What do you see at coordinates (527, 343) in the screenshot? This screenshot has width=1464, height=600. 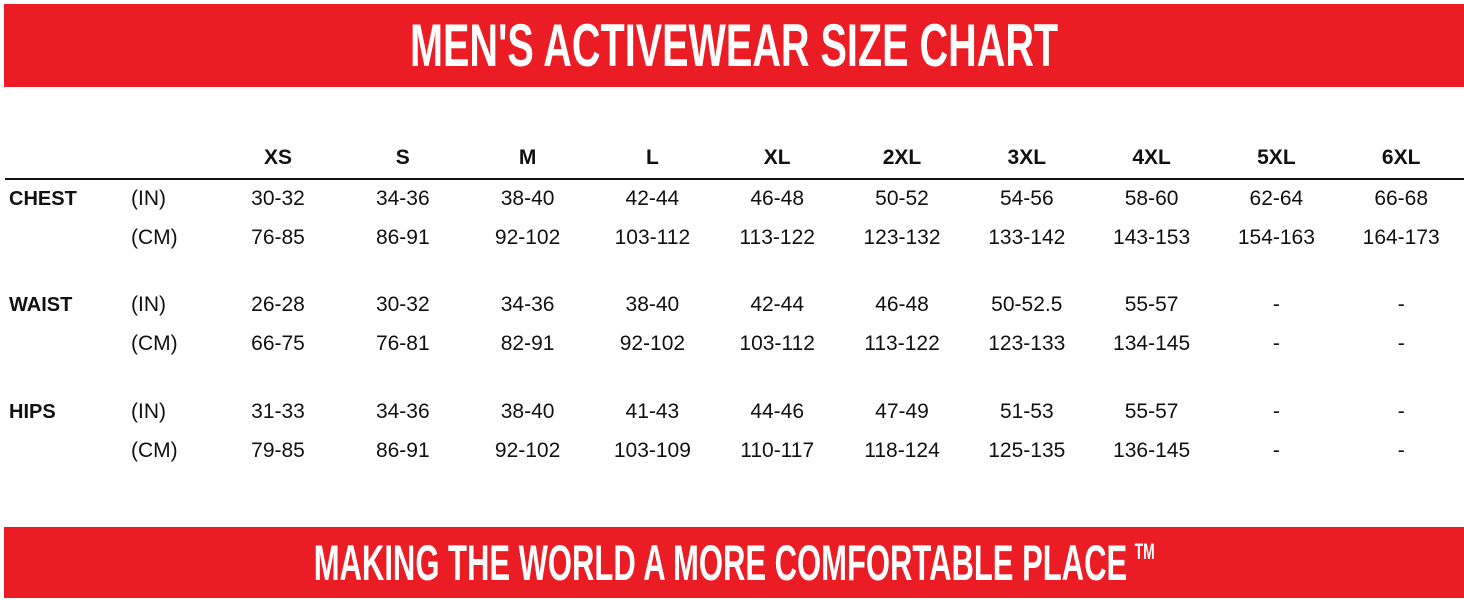 I see `table-cell: 82-91` at bounding box center [527, 343].